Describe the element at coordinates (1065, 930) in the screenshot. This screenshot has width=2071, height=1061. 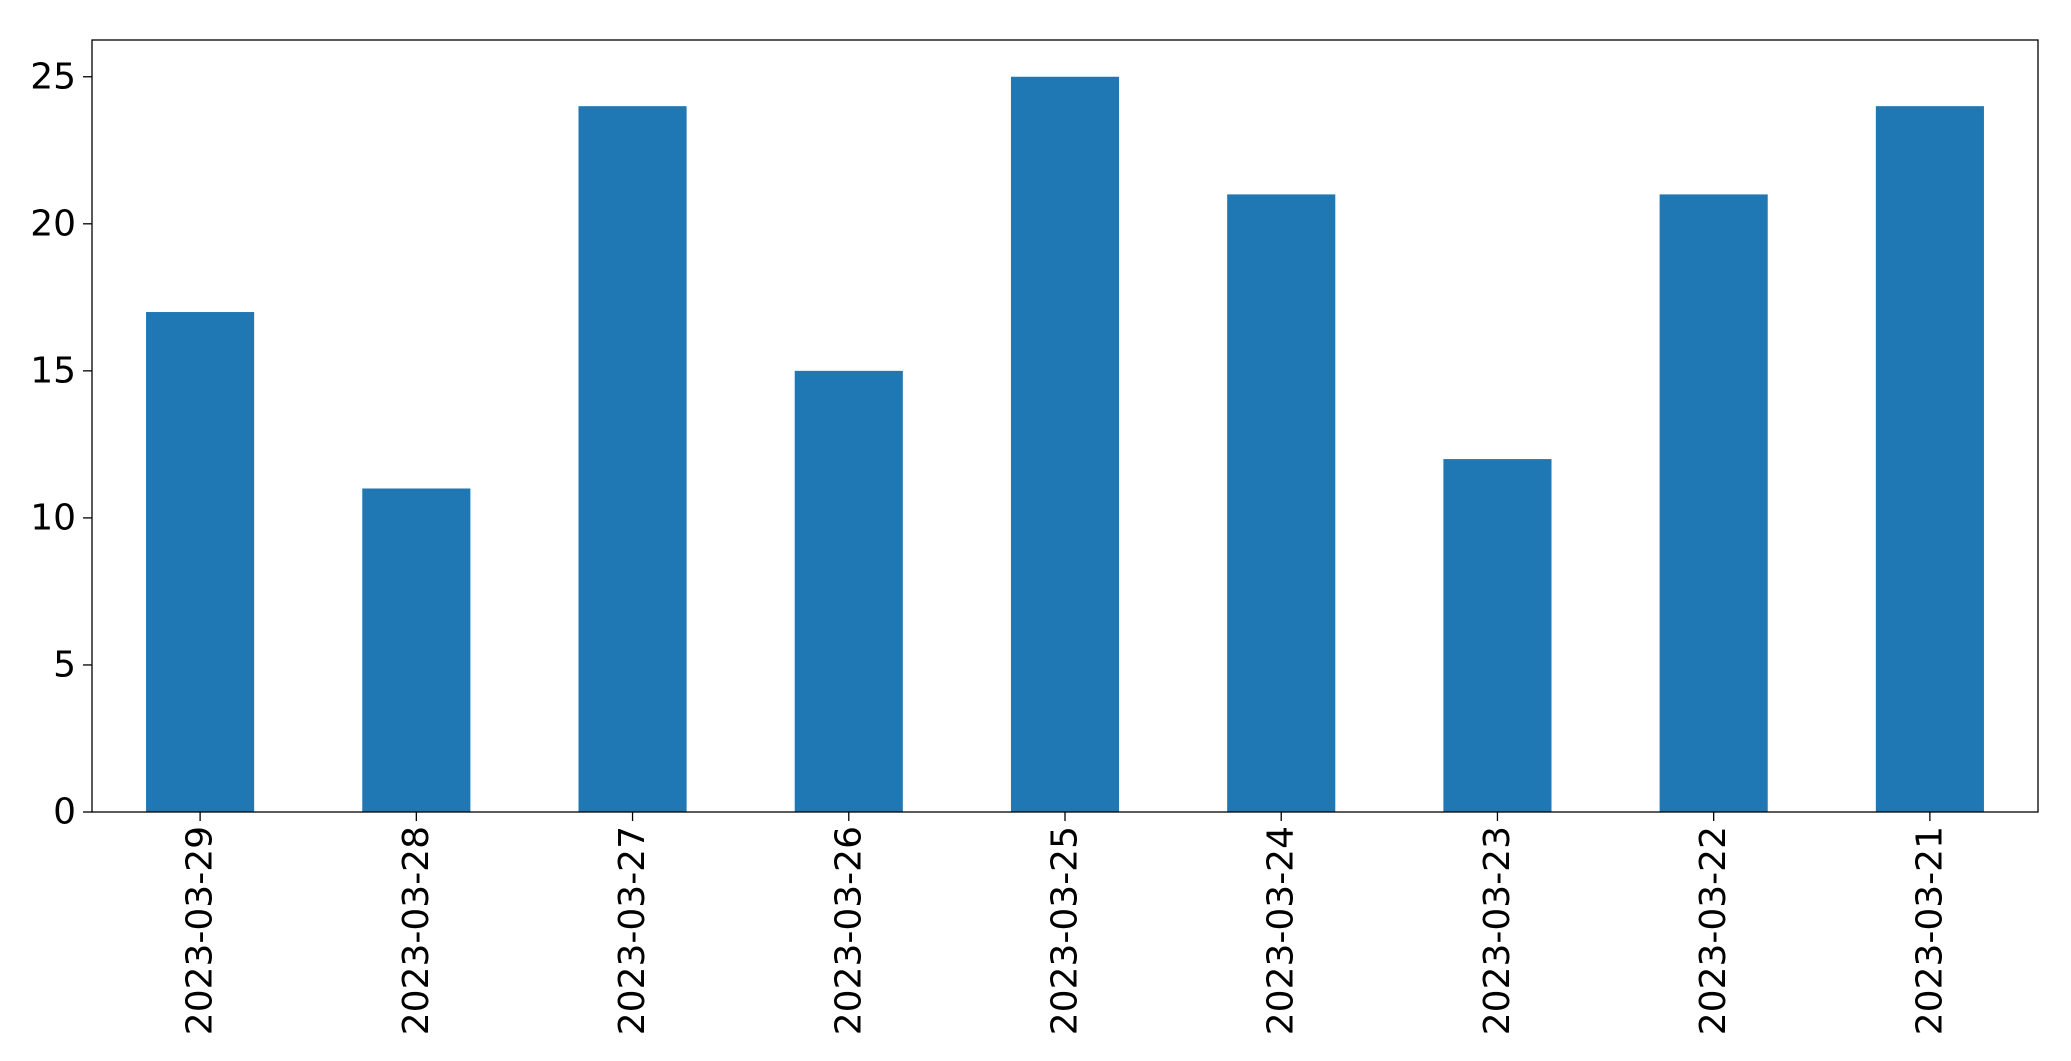
I see `x-tick-label: 2023-03-25` at that location.